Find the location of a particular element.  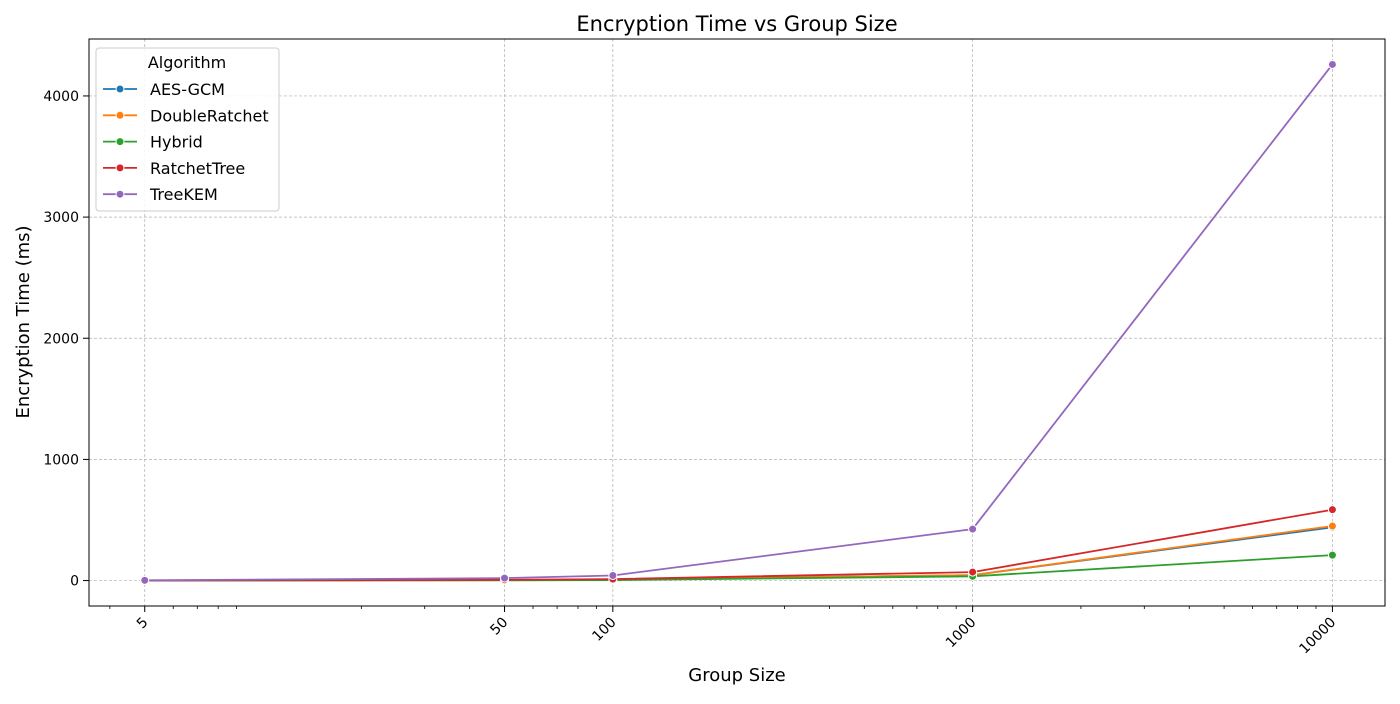

x-axis: 5 50 100 1000 10000 is located at coordinates (724, 632).